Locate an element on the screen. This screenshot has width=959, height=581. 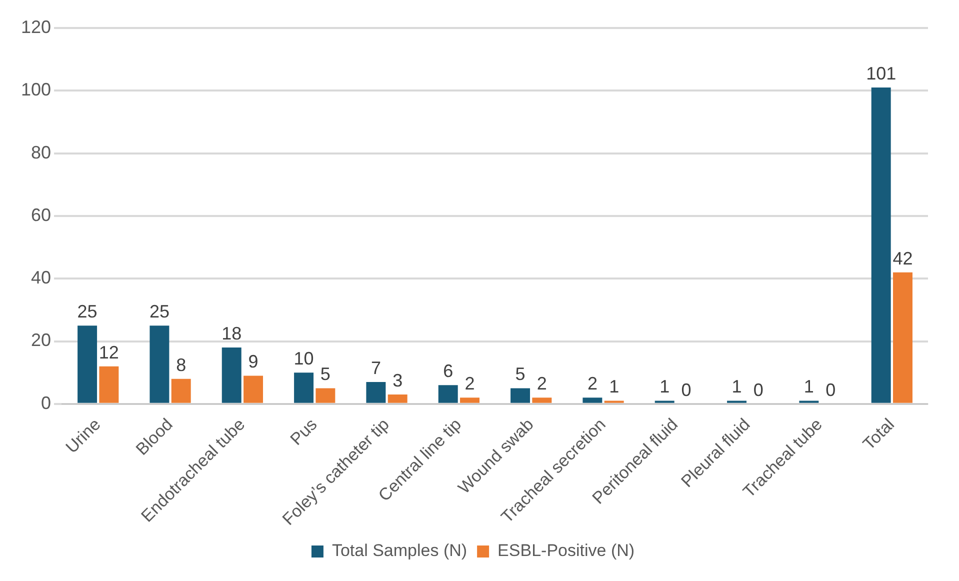
x-tick-label: Pus is located at coordinates (303, 431).